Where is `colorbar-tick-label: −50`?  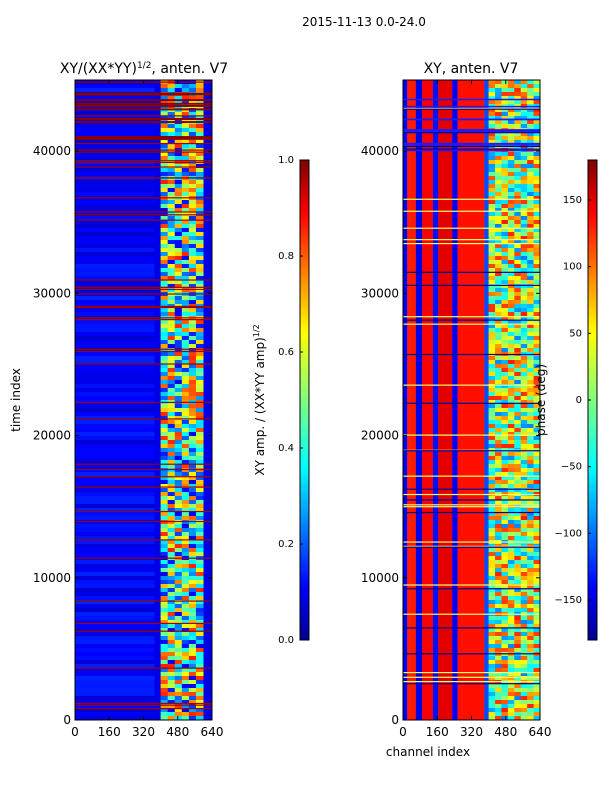
colorbar-tick-label: −50 is located at coordinates (571, 467).